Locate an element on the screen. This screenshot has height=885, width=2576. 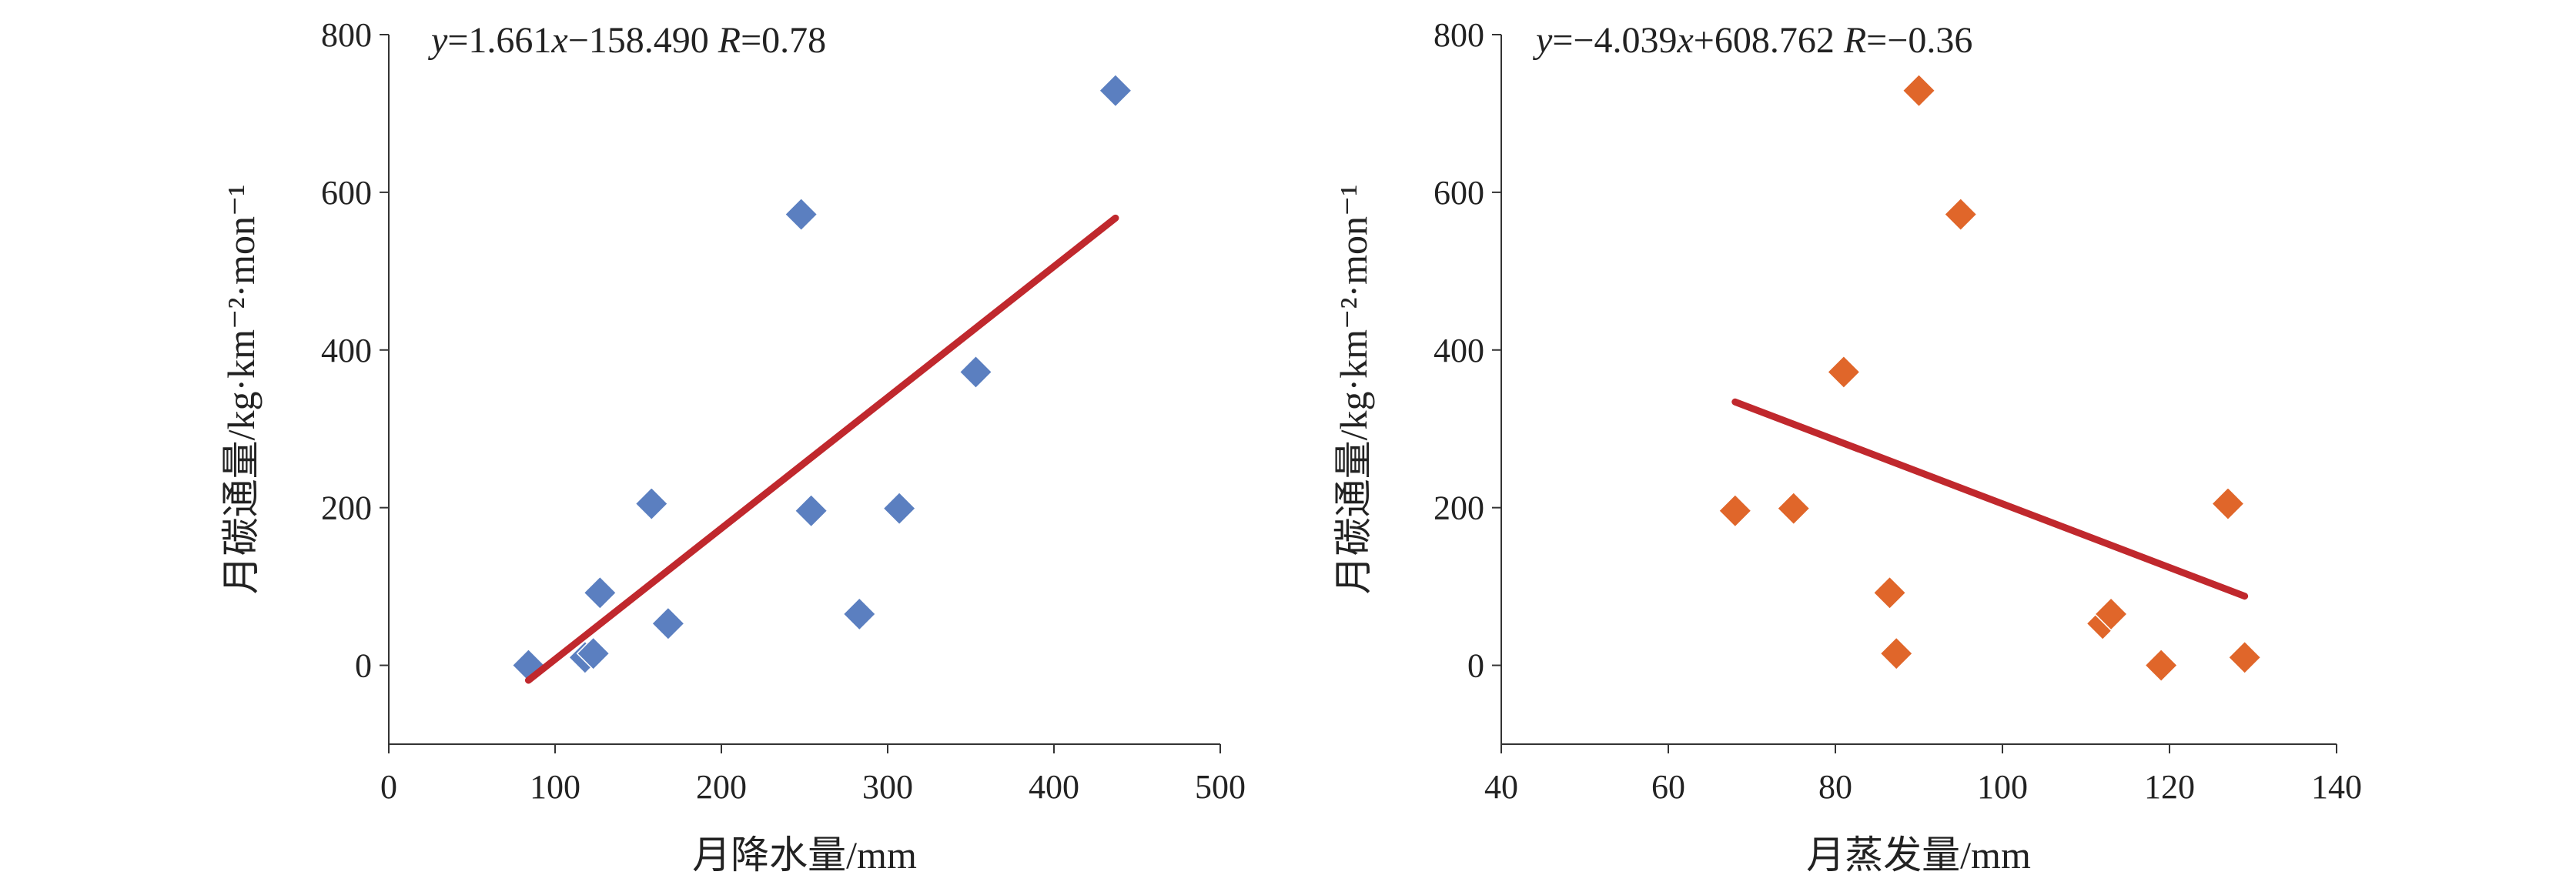
x-tick-label: 300 is located at coordinates (888, 787).